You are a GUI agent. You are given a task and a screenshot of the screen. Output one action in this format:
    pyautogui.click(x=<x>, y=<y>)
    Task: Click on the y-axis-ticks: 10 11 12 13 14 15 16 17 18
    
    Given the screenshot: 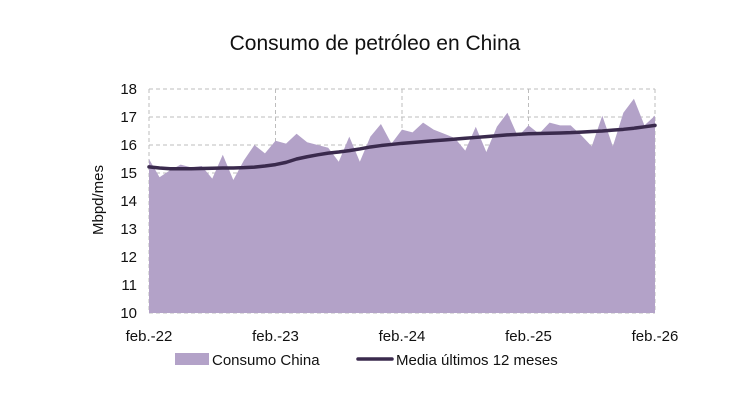 What is the action you would take?
    pyautogui.click(x=128, y=201)
    